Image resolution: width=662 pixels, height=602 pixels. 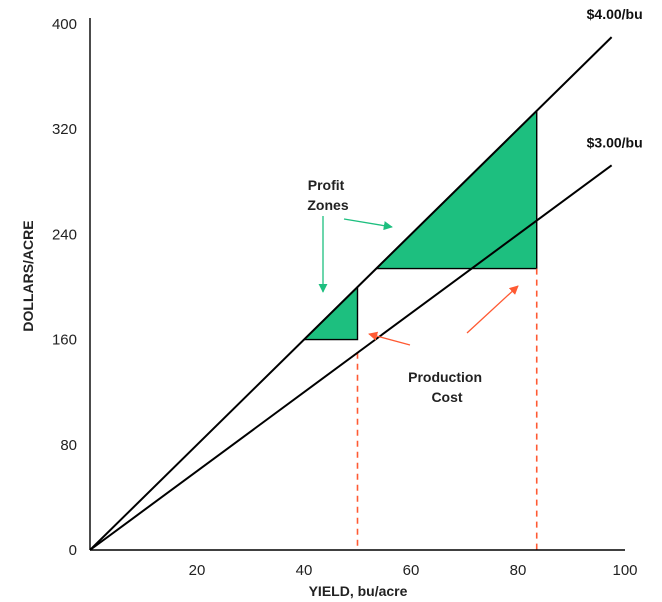 I want to click on x-tick-label: 20, so click(x=197, y=570).